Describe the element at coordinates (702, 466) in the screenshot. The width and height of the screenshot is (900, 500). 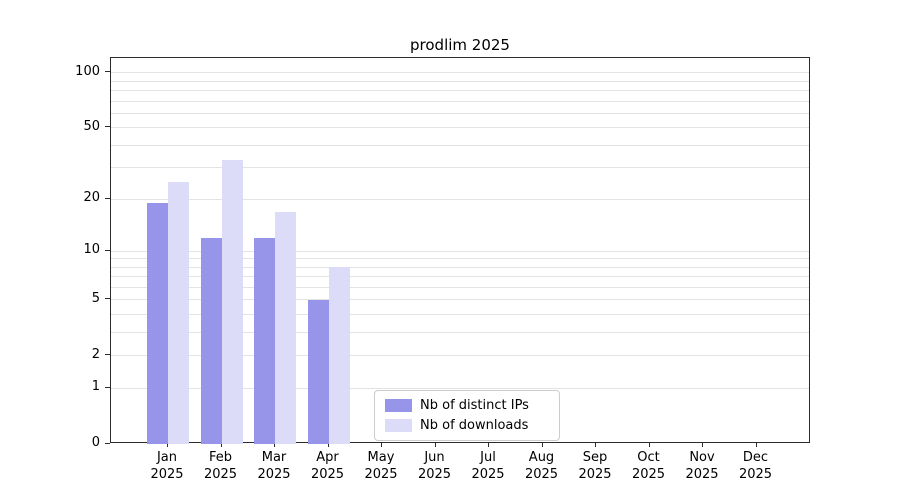
I see `x-tick-label: Nov 2025` at that location.